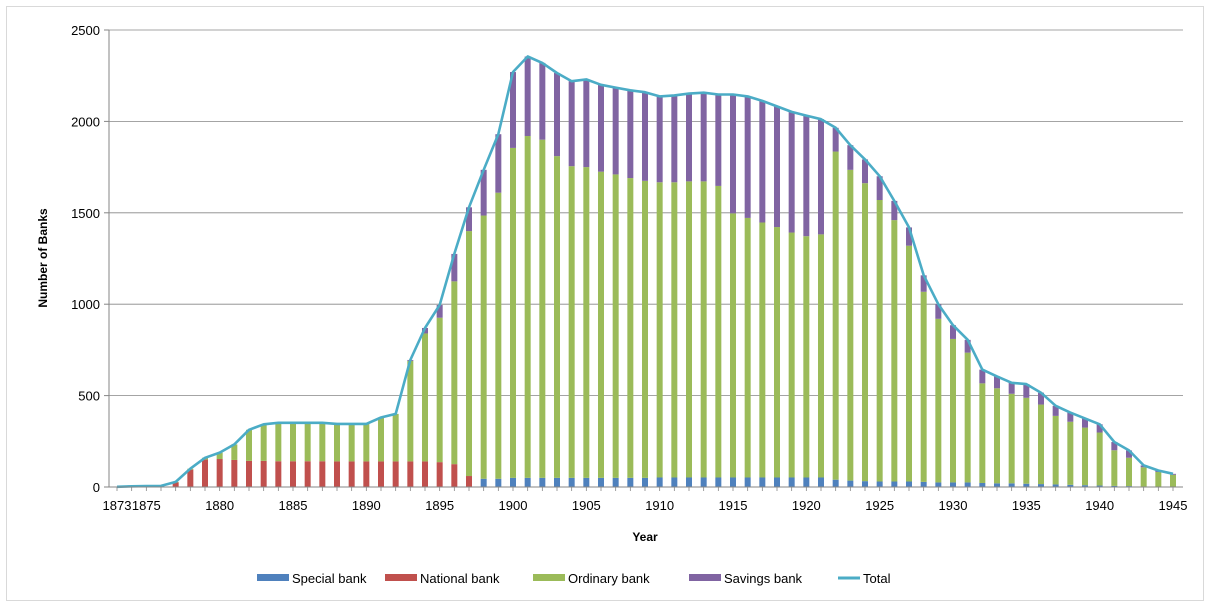 The image size is (1211, 608). Describe the element at coordinates (89, 396) in the screenshot. I see `y-tick-label: 500` at that location.